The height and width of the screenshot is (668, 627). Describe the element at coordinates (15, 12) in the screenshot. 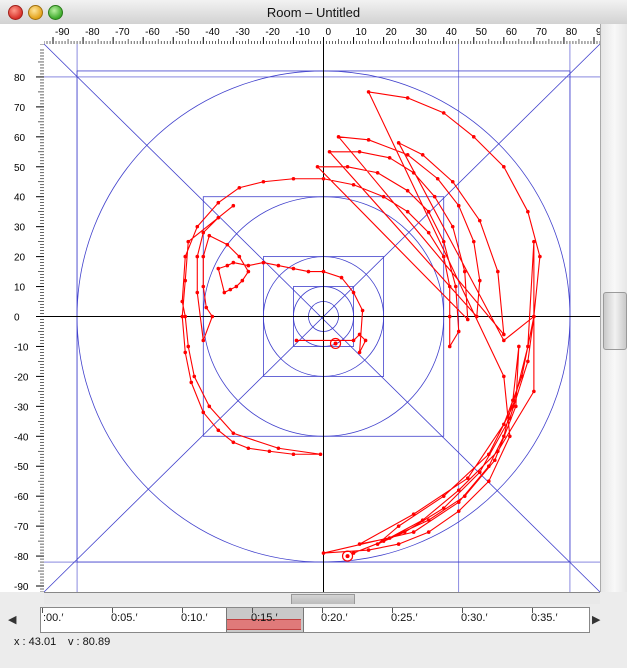

I see `close-button` at that location.